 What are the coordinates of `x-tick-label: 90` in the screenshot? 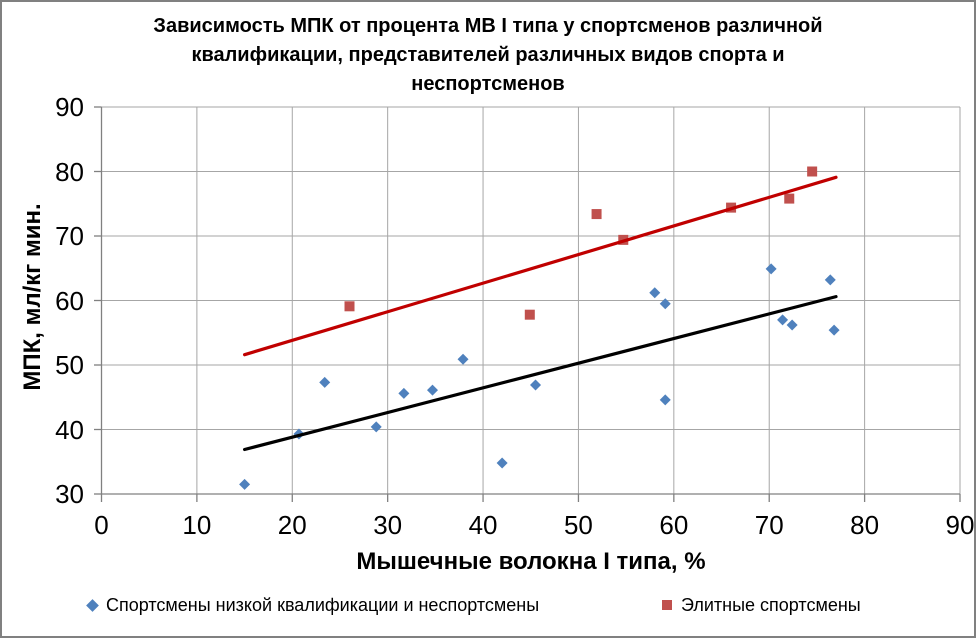 It's located at (960, 525).